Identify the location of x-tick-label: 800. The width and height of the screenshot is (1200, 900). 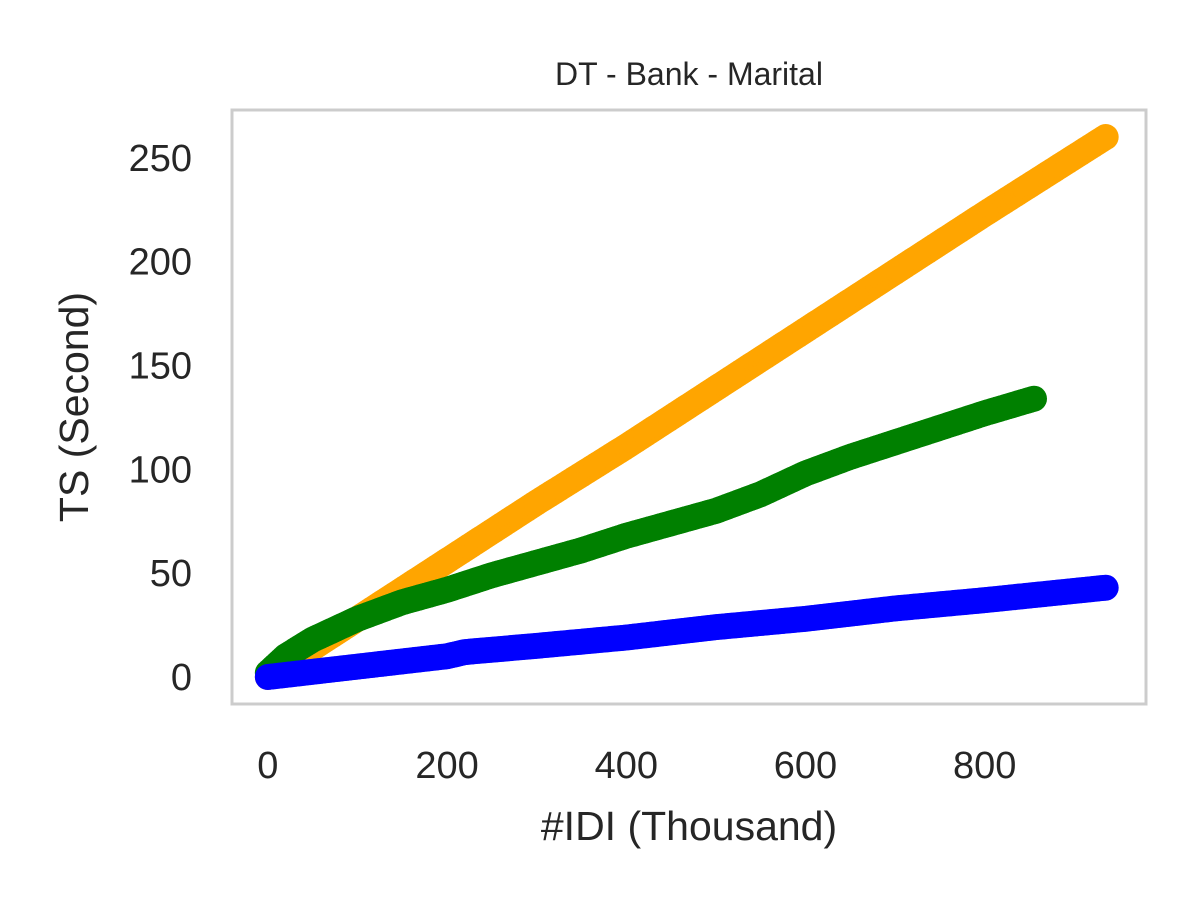
(984, 766).